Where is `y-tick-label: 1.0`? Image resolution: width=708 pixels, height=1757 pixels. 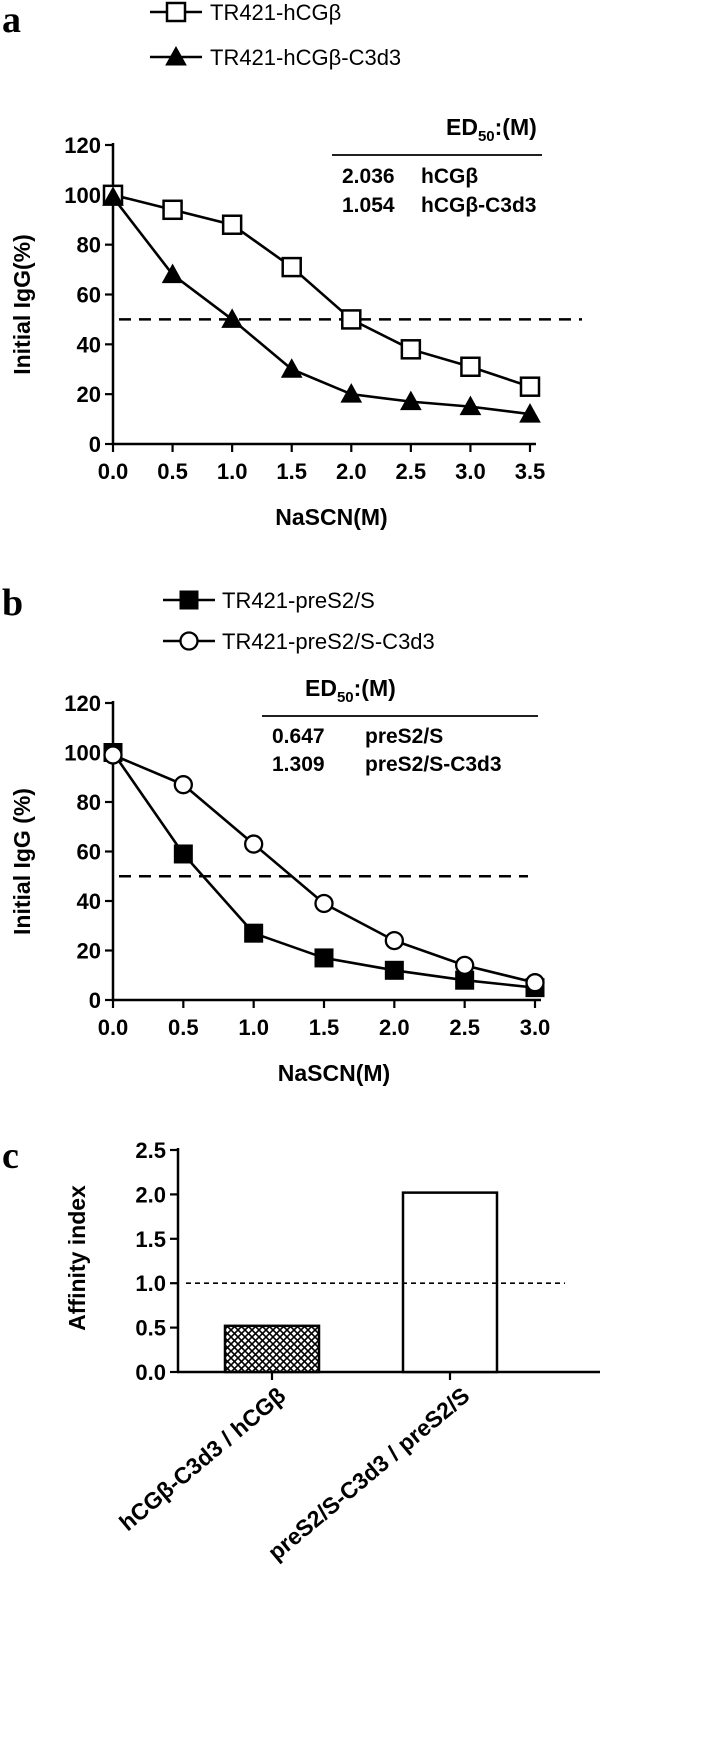 y-tick-label: 1.0 is located at coordinates (150, 1283).